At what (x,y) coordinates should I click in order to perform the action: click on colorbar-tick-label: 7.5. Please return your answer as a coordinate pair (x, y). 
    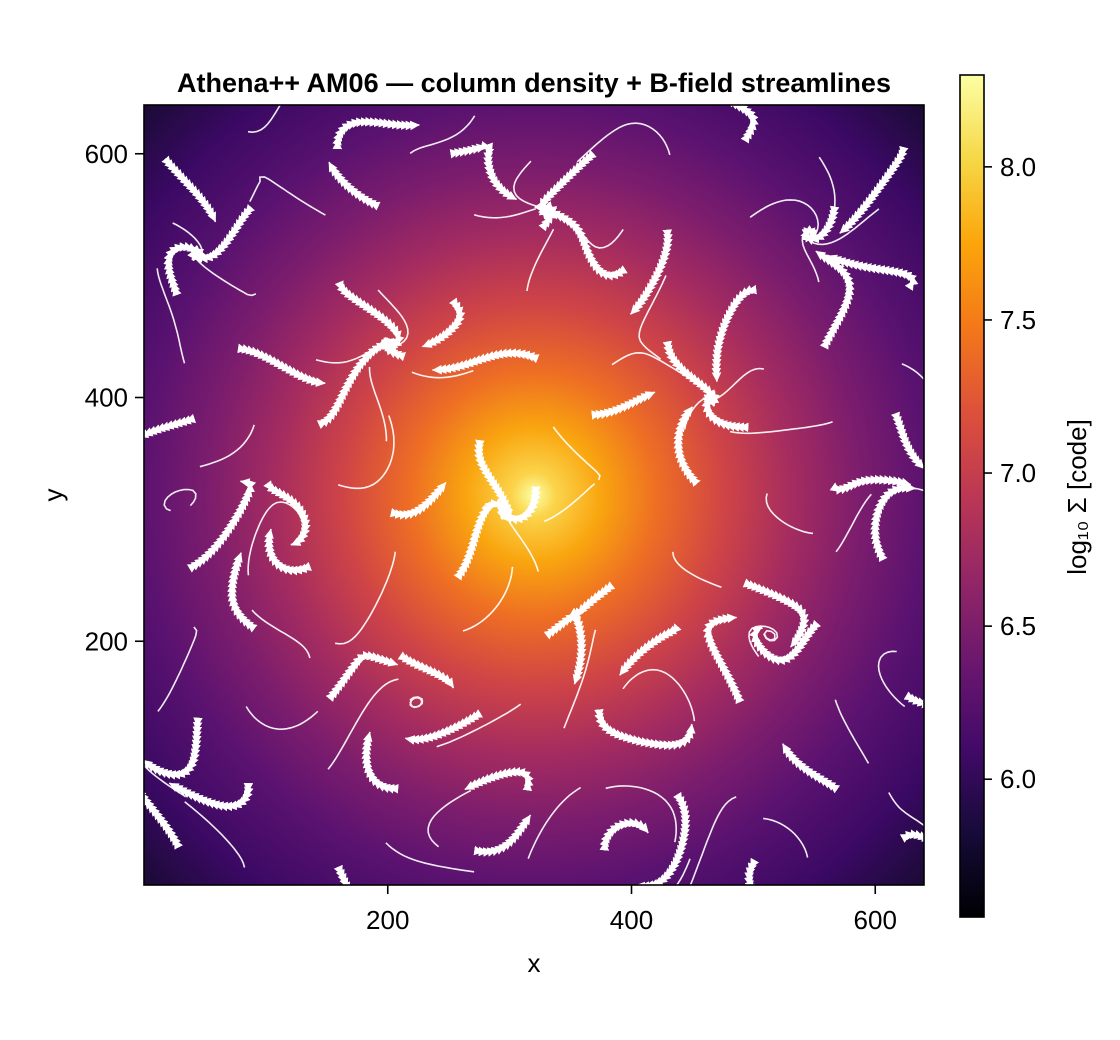
    Looking at the image, I should click on (1018, 320).